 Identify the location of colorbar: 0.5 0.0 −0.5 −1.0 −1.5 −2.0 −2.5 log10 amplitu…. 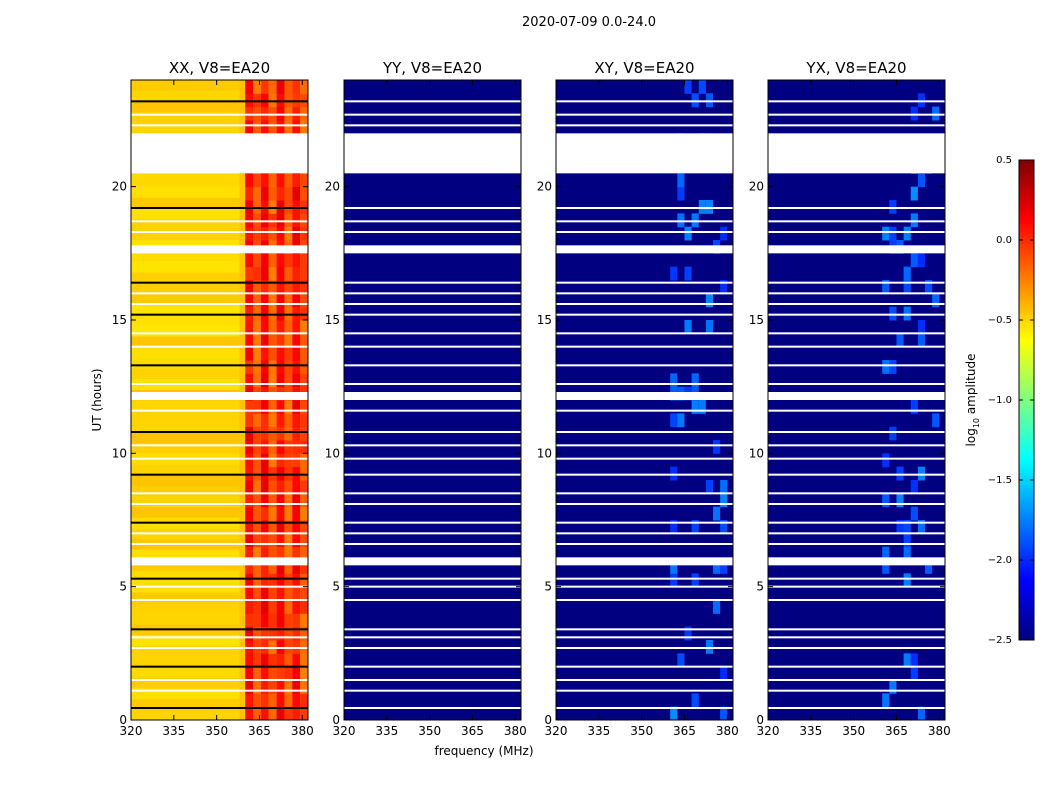
(999, 400).